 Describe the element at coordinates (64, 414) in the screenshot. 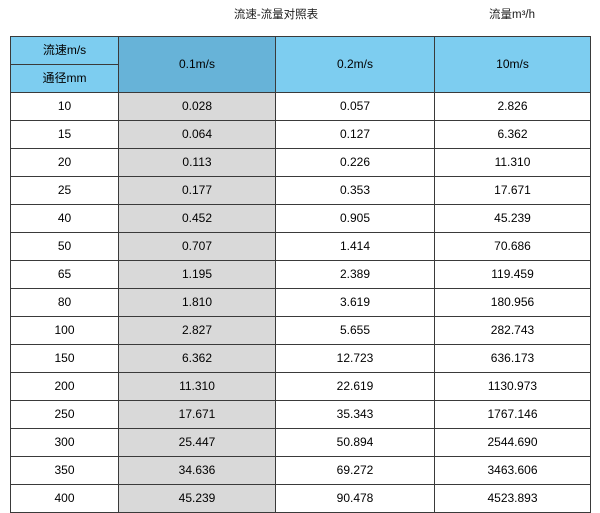

I see `cell-diameter: 250` at that location.